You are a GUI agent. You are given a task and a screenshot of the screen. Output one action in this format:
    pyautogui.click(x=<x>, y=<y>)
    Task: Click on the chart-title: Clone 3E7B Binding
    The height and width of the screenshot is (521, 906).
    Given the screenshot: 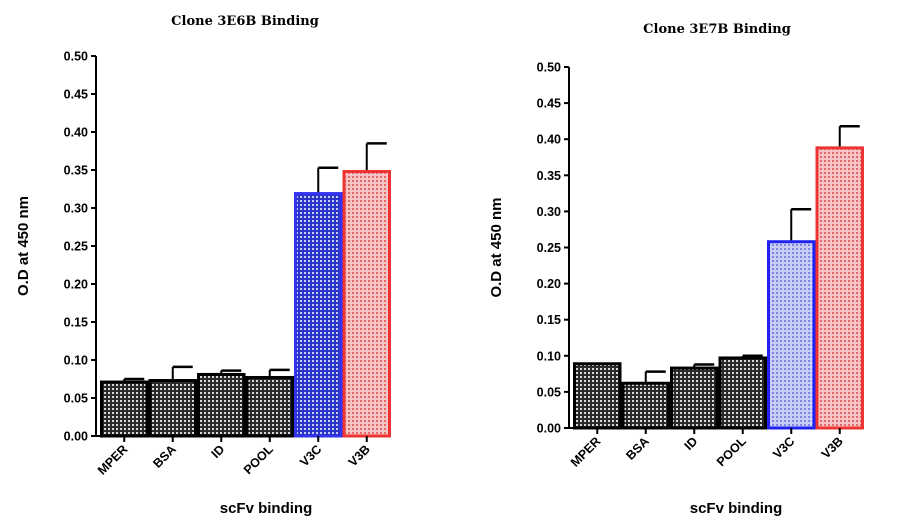 What is the action you would take?
    pyautogui.click(x=717, y=29)
    